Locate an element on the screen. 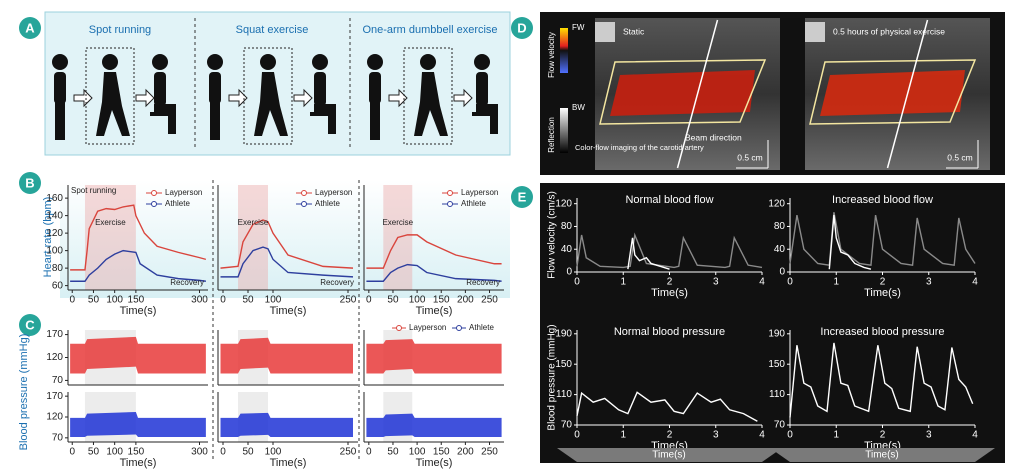 The width and height of the screenshot is (1015, 475). timeline-label: Time(s) is located at coordinates (882, 455).